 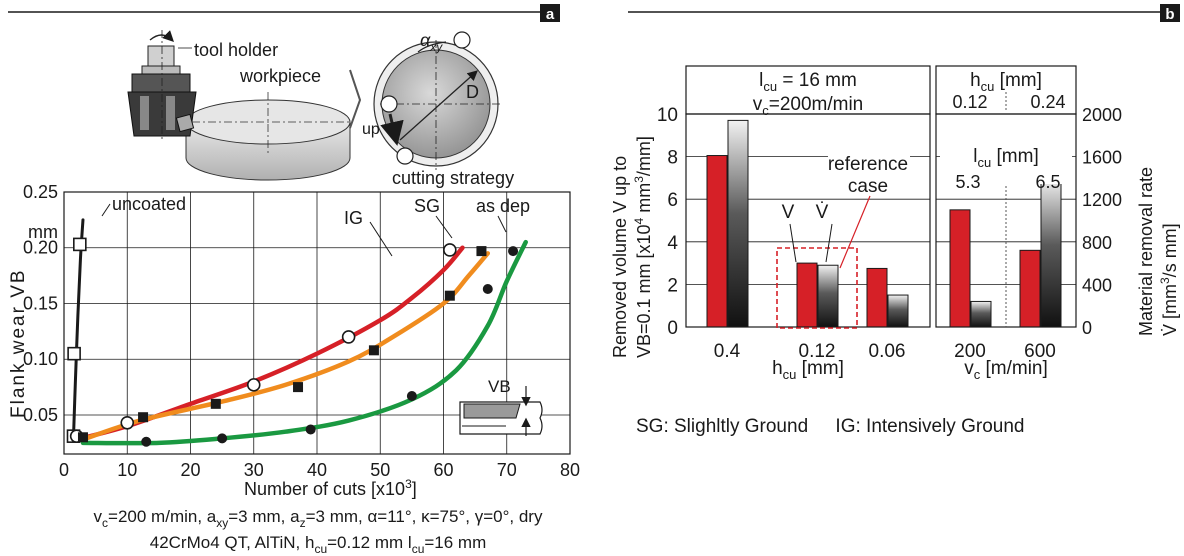 What do you see at coordinates (40, 415) in the screenshot?
I see `chart-a-y-tick-label: 0.05` at bounding box center [40, 415].